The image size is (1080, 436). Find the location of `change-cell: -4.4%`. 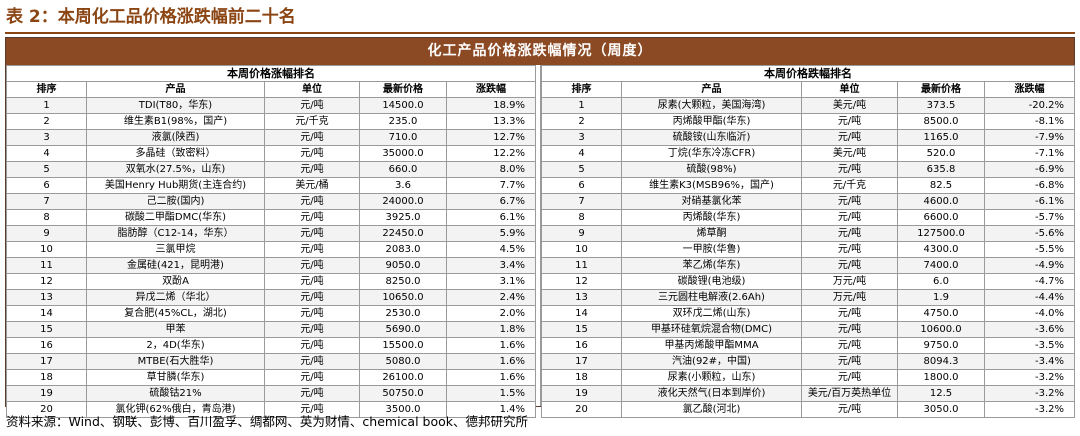

change-cell: -4.4% is located at coordinates (1029, 297).